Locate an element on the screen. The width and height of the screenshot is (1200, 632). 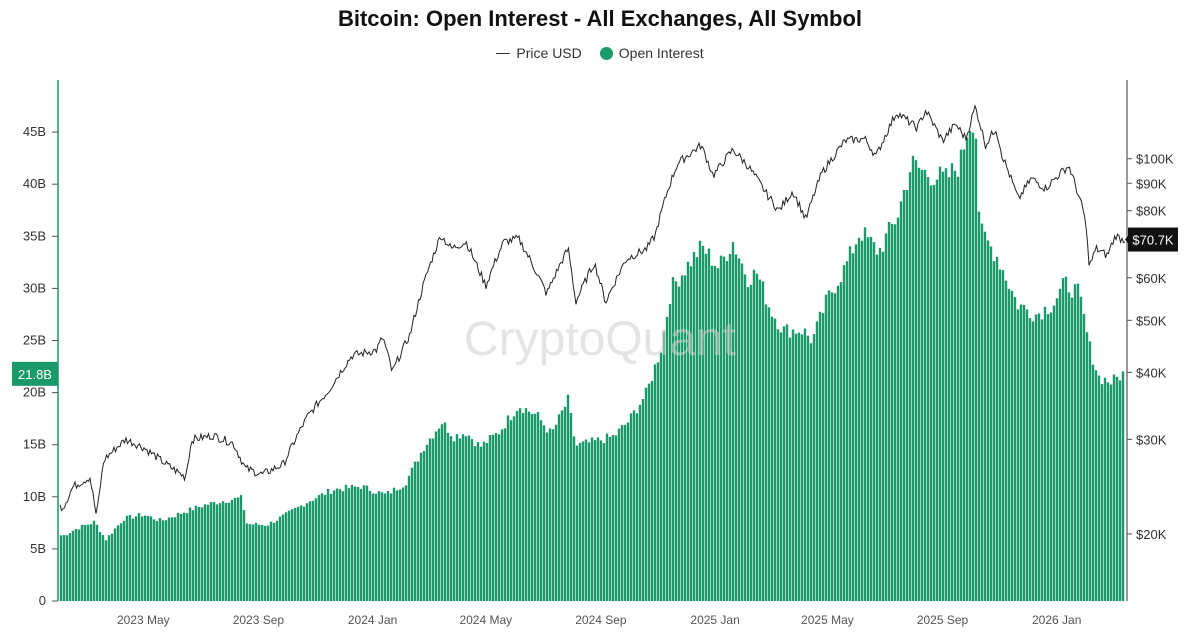
watermark: CryptoQuant is located at coordinates (600, 339).